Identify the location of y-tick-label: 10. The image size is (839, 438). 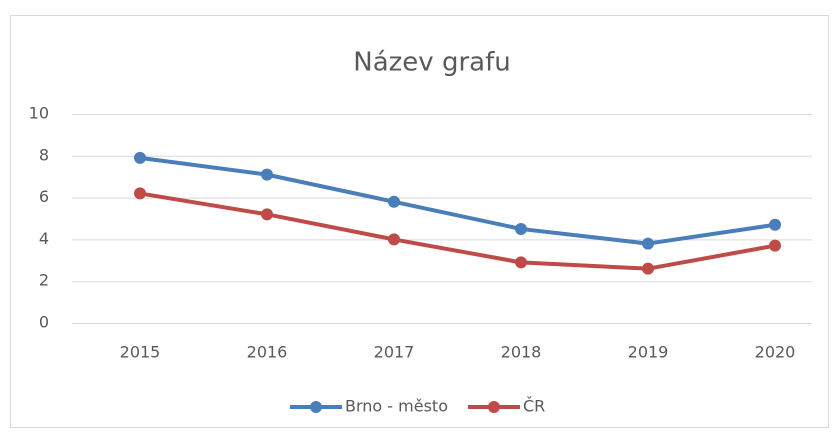
(39, 113).